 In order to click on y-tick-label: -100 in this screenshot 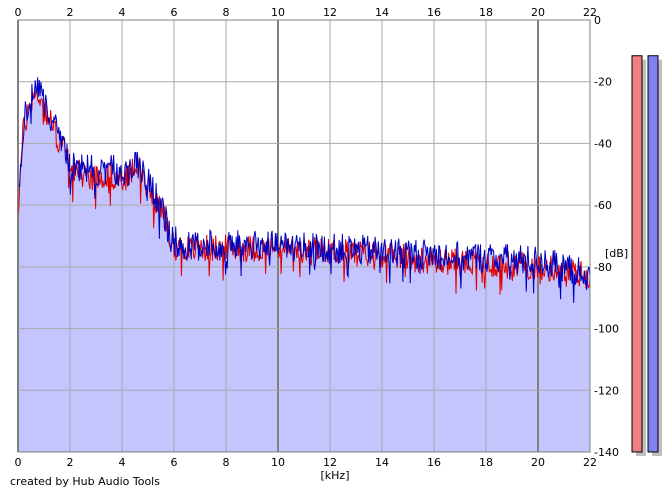, I will do `click(606, 329)`.